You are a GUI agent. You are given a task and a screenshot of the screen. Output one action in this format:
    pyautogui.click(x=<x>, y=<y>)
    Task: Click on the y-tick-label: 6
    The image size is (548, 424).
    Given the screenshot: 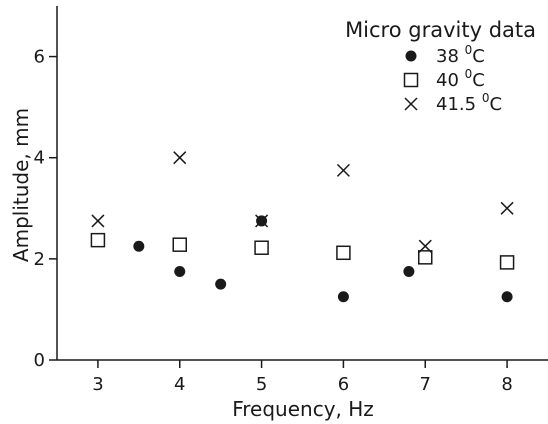 What is the action you would take?
    pyautogui.click(x=39, y=57)
    